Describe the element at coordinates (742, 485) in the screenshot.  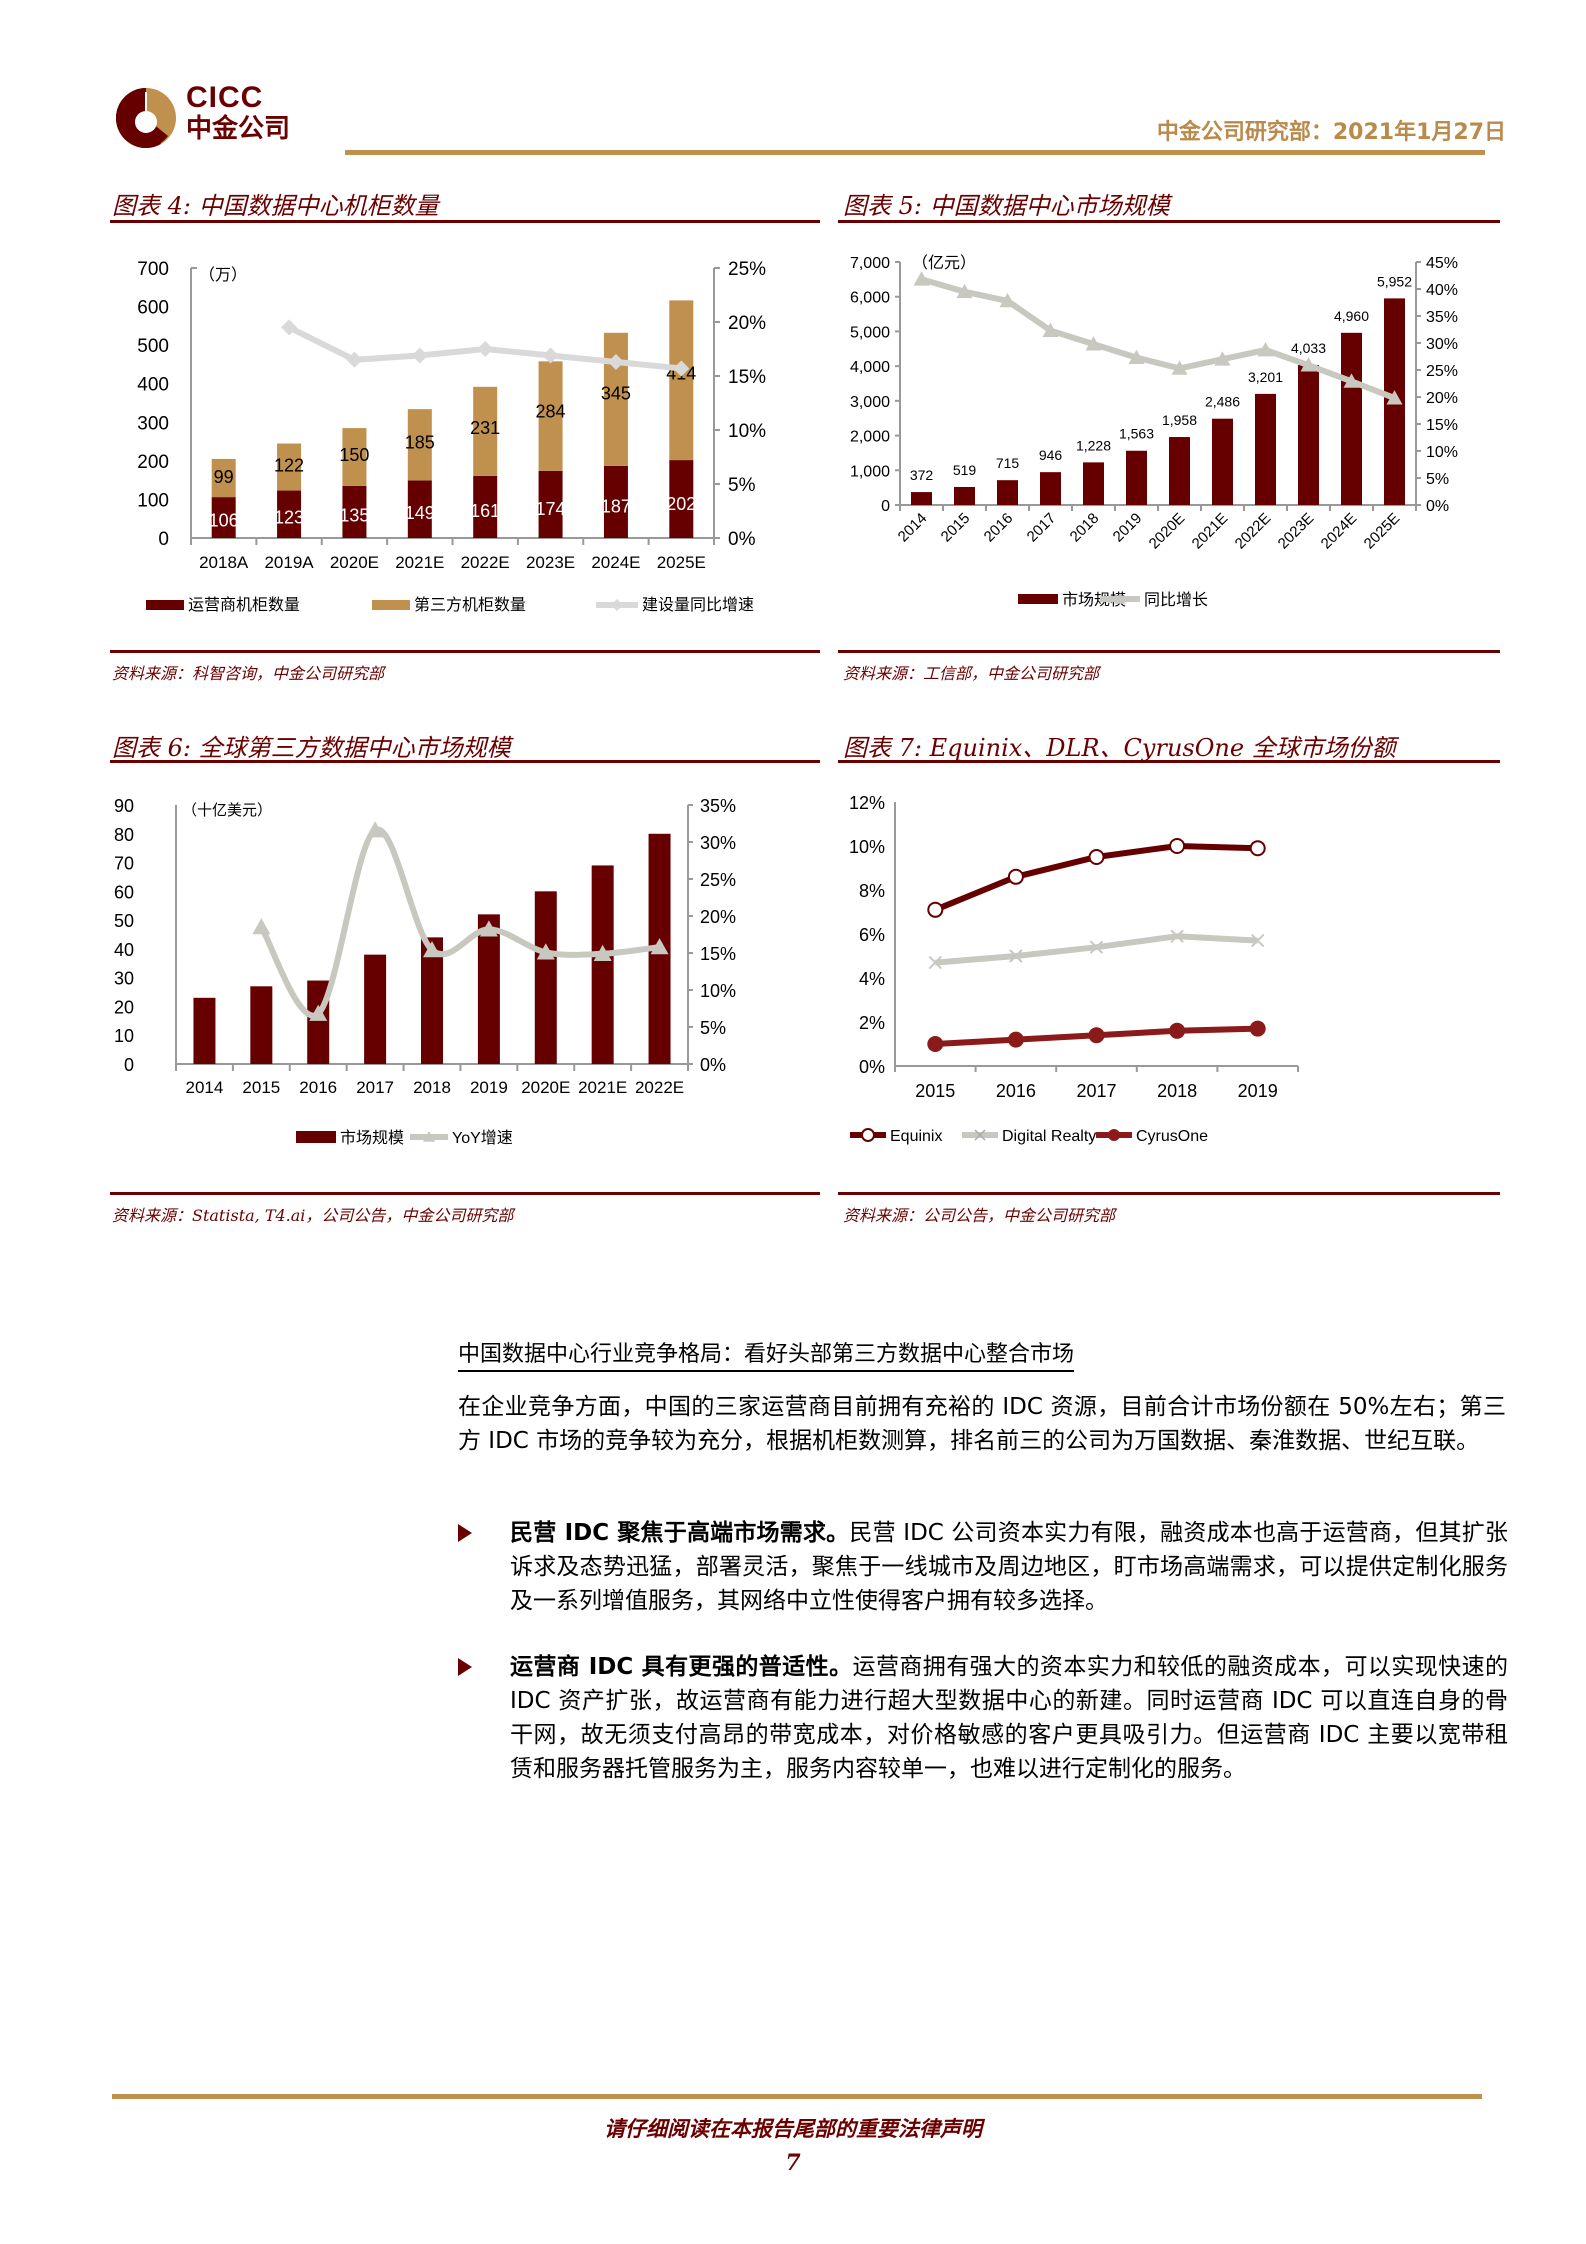
I see `svg-text: 5%` at that location.